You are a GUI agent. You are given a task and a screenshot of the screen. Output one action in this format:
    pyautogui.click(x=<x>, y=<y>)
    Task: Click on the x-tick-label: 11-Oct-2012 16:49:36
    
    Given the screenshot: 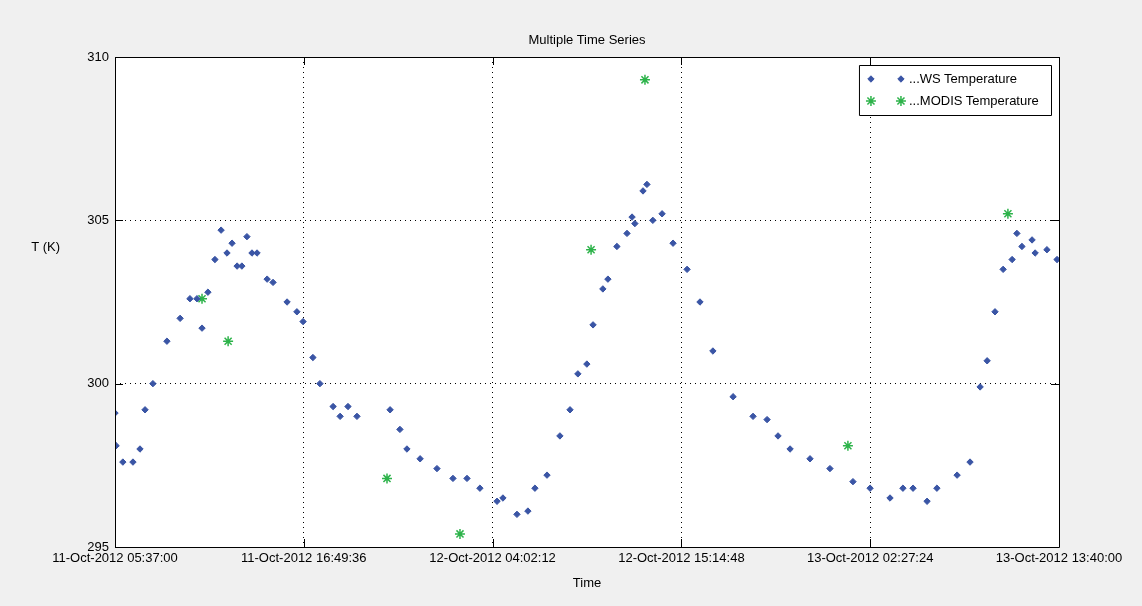 What is the action you would take?
    pyautogui.click(x=304, y=558)
    